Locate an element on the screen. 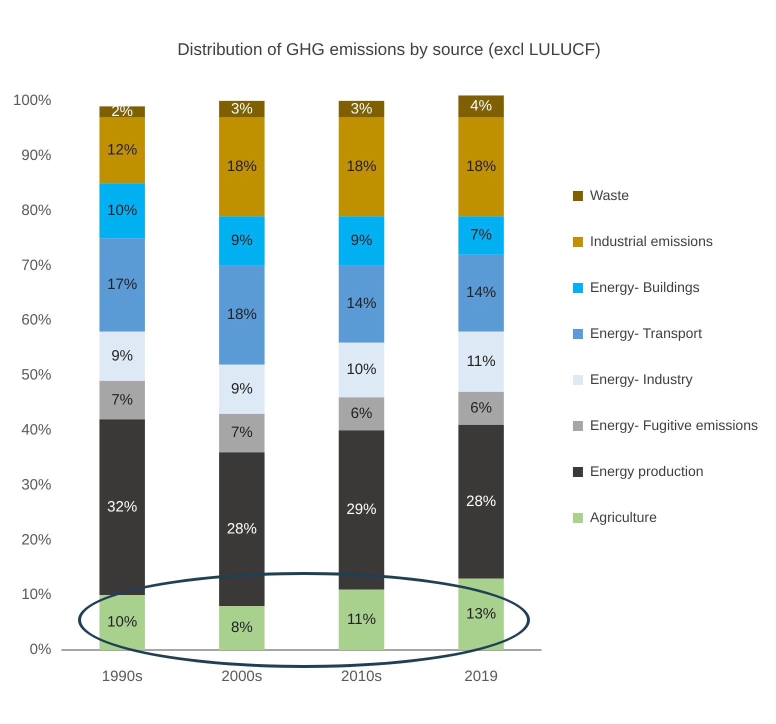  y-tick-label: 30% is located at coordinates (36, 485).